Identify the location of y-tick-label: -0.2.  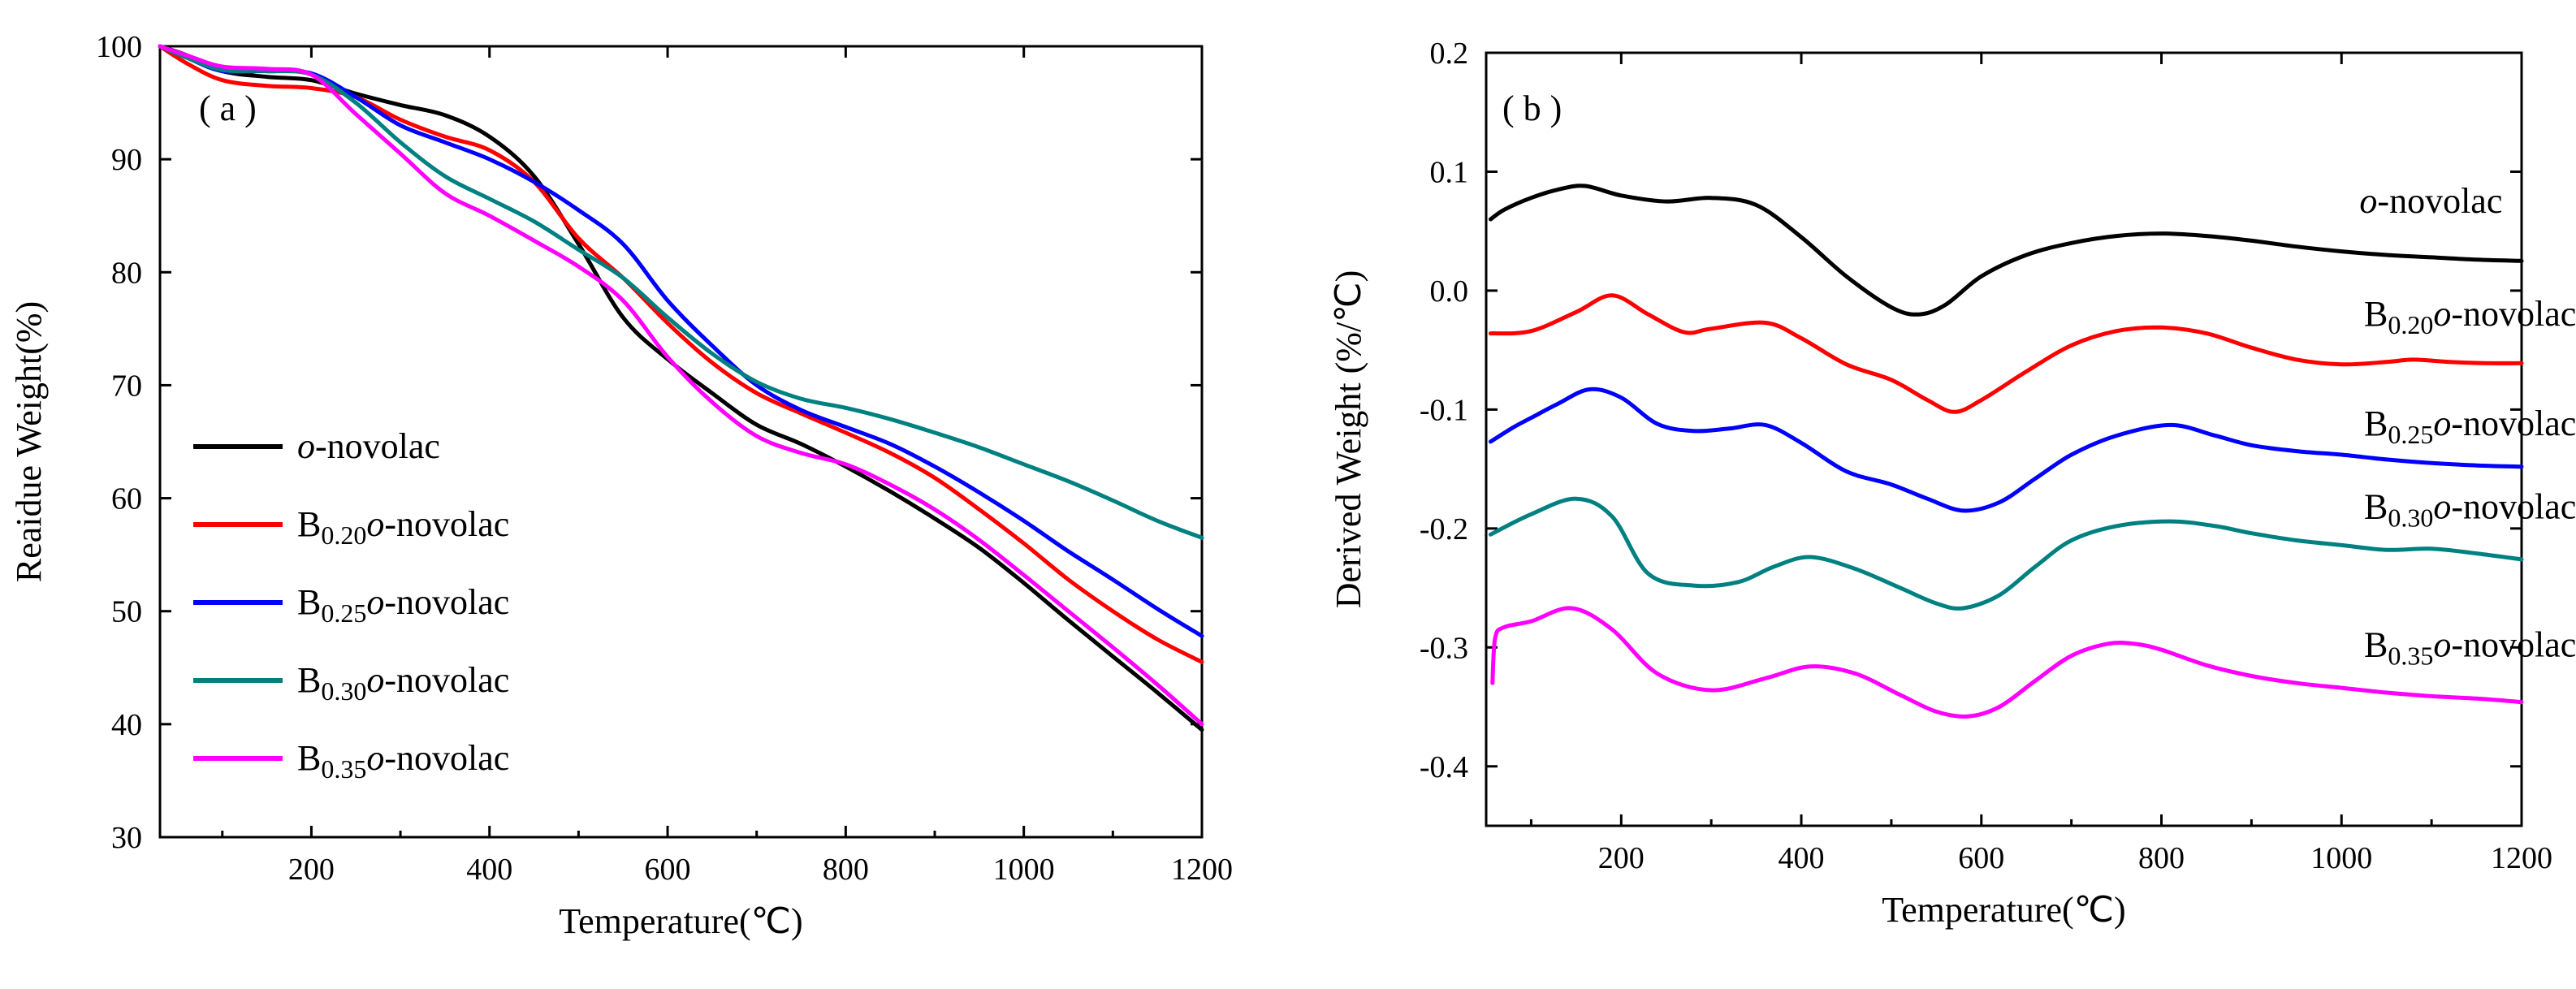
(1444, 529).